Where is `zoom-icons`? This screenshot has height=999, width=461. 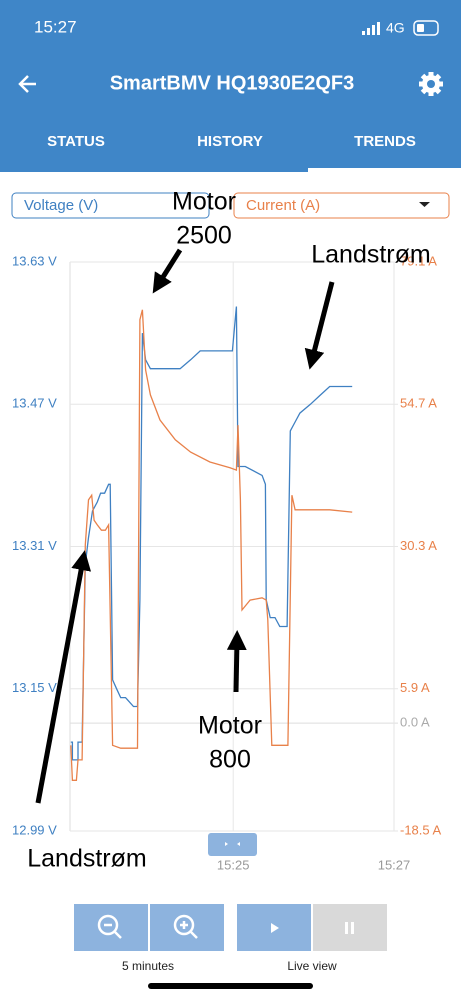
zoom-icons is located at coordinates (147, 926).